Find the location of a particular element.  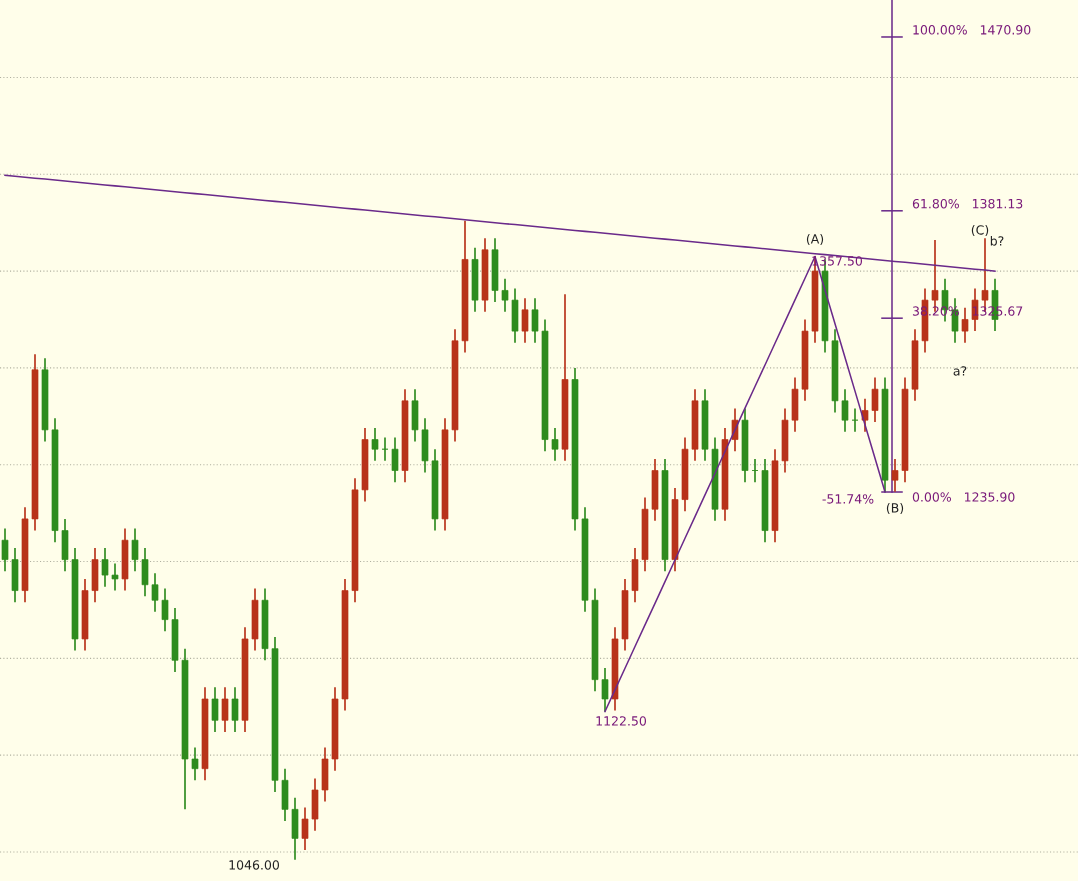

ref-line-label: 100.00% 1470.90 is located at coordinates (972, 30).